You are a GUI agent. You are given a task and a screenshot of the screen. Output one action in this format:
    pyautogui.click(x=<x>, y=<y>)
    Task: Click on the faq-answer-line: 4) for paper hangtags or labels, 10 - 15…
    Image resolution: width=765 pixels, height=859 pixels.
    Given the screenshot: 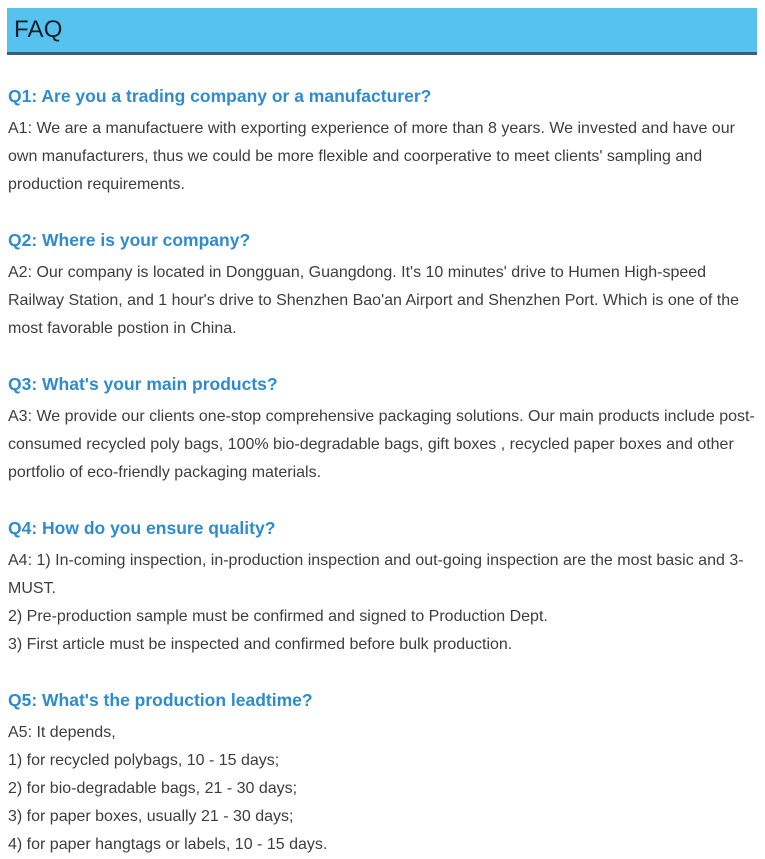 What is the action you would take?
    pyautogui.click(x=168, y=844)
    